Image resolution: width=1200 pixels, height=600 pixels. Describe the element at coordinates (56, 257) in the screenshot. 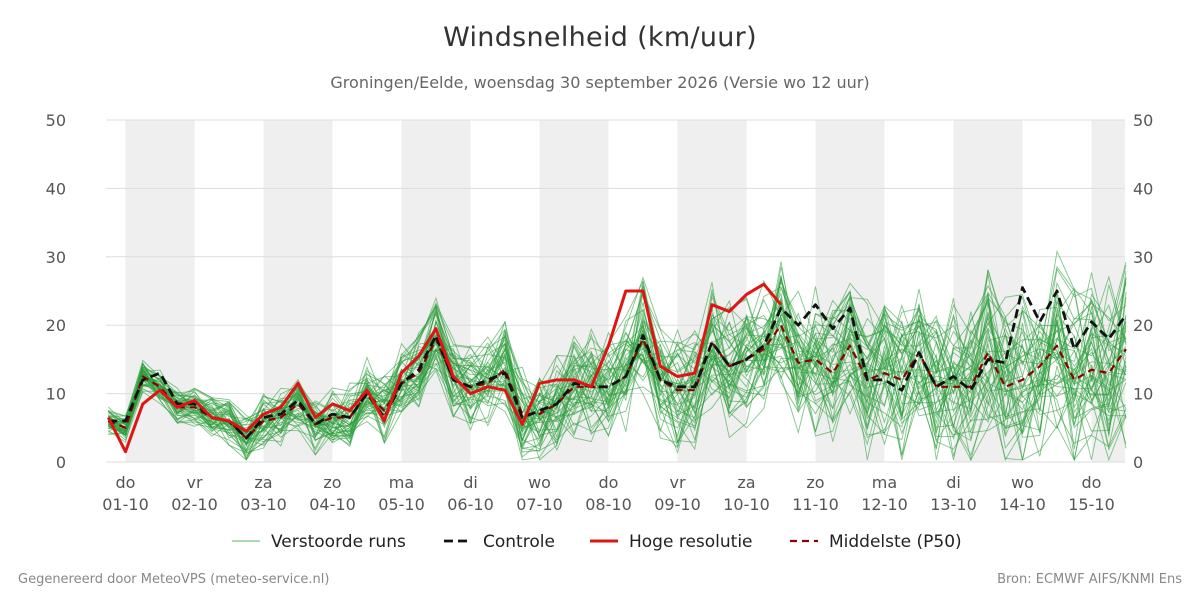

I see `y-tick-label-left: 30` at that location.